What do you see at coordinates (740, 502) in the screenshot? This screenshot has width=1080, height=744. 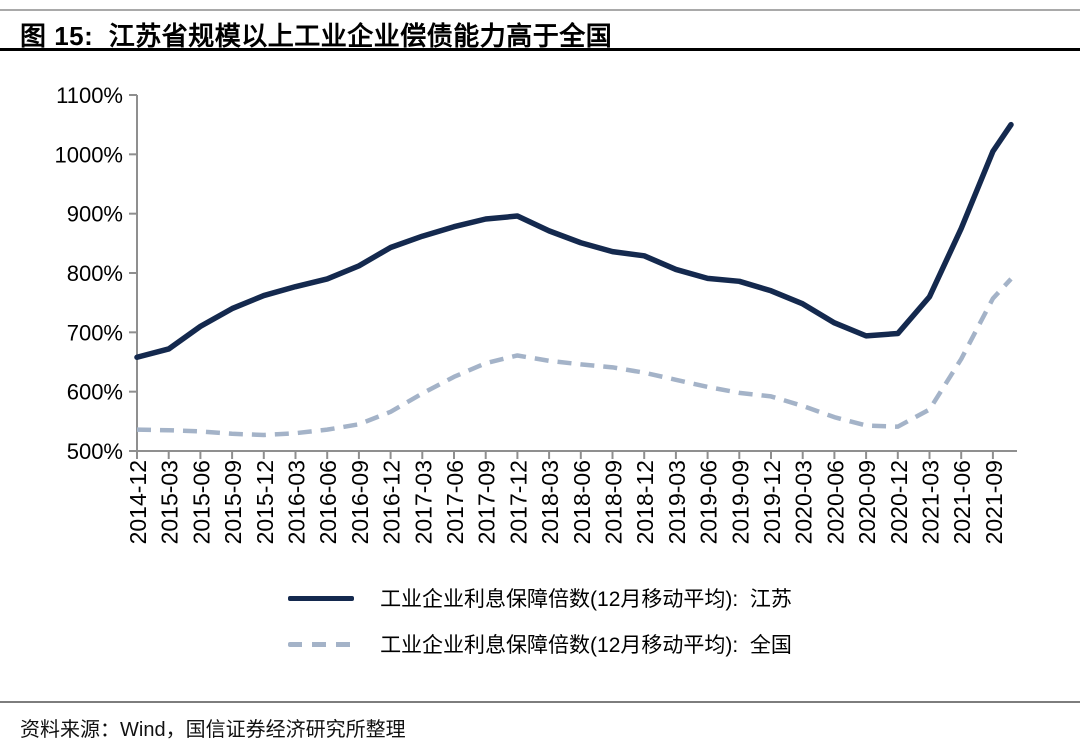 I see `x-tick-label: 2019-09` at bounding box center [740, 502].